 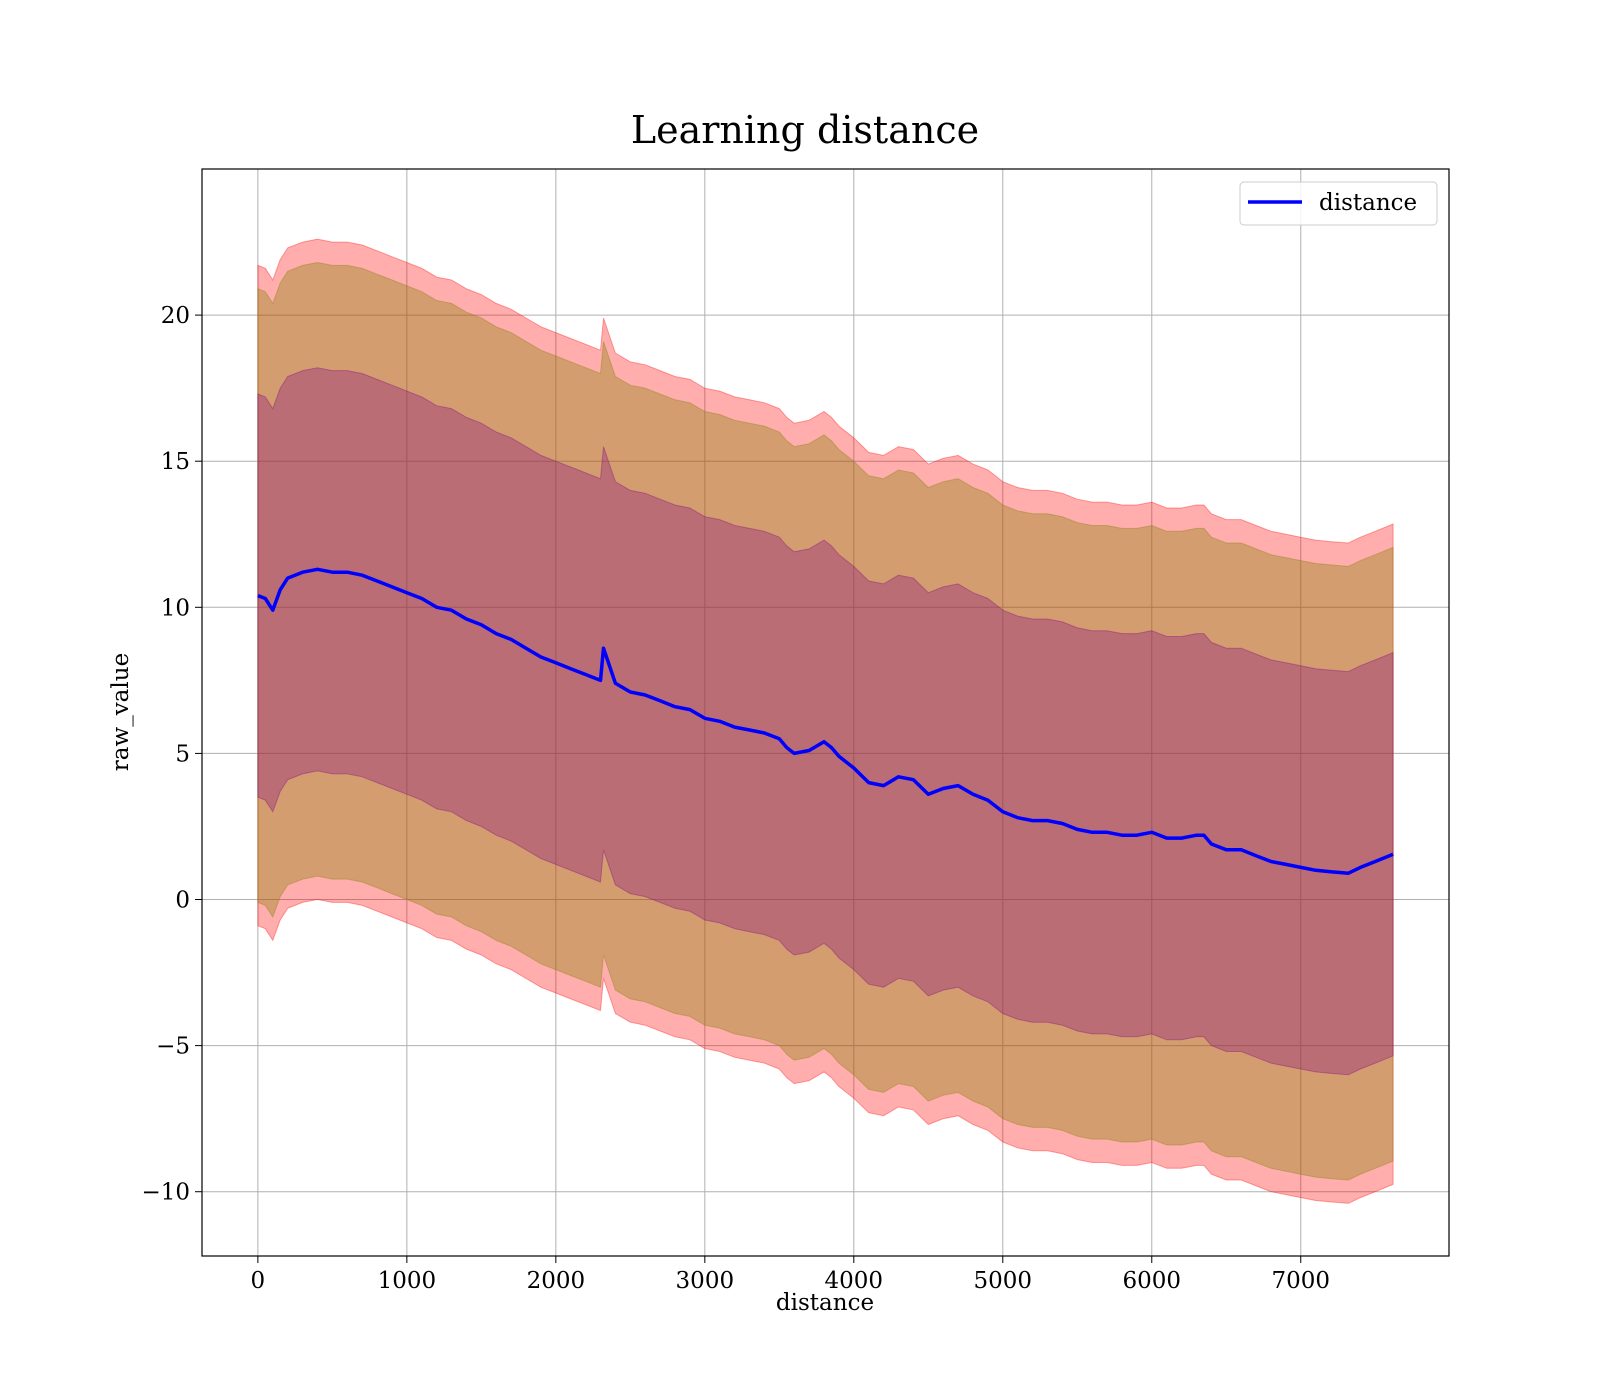 I want to click on x-axis-label: distance, so click(x=825, y=1303).